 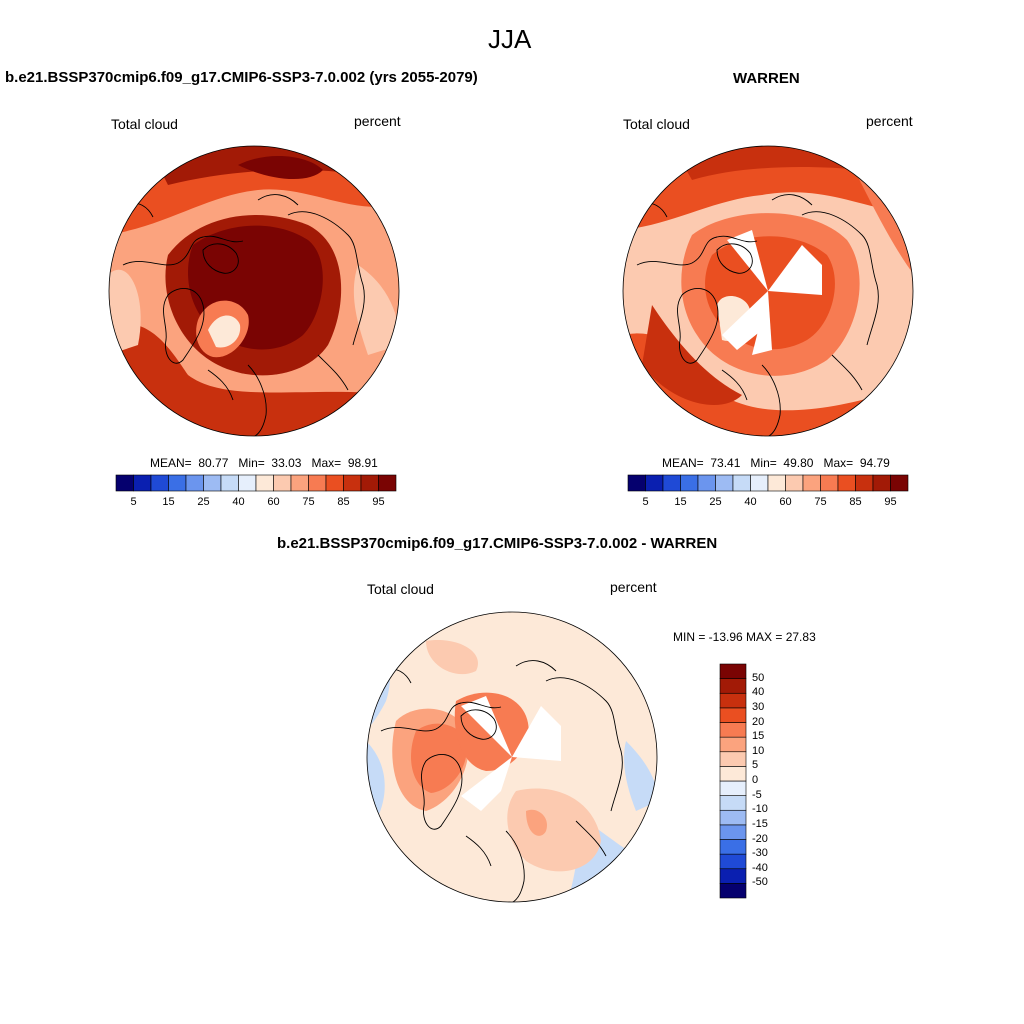 I want to click on right-panel-title: WARREN, so click(x=766, y=78).